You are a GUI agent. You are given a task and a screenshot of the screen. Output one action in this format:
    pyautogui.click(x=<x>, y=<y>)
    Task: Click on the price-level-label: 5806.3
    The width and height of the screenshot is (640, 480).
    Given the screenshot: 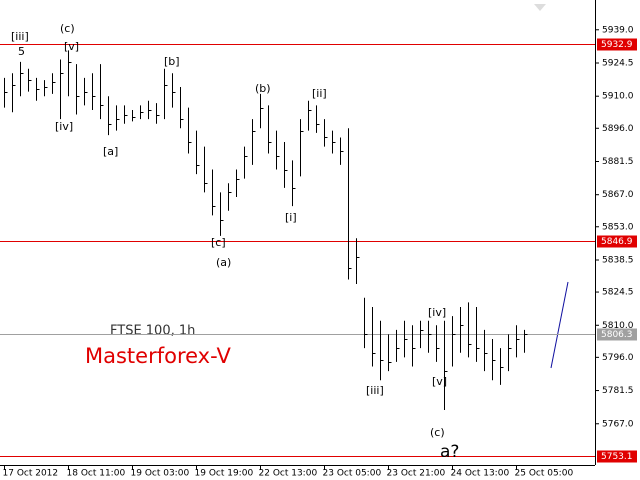 What is the action you would take?
    pyautogui.click(x=617, y=335)
    